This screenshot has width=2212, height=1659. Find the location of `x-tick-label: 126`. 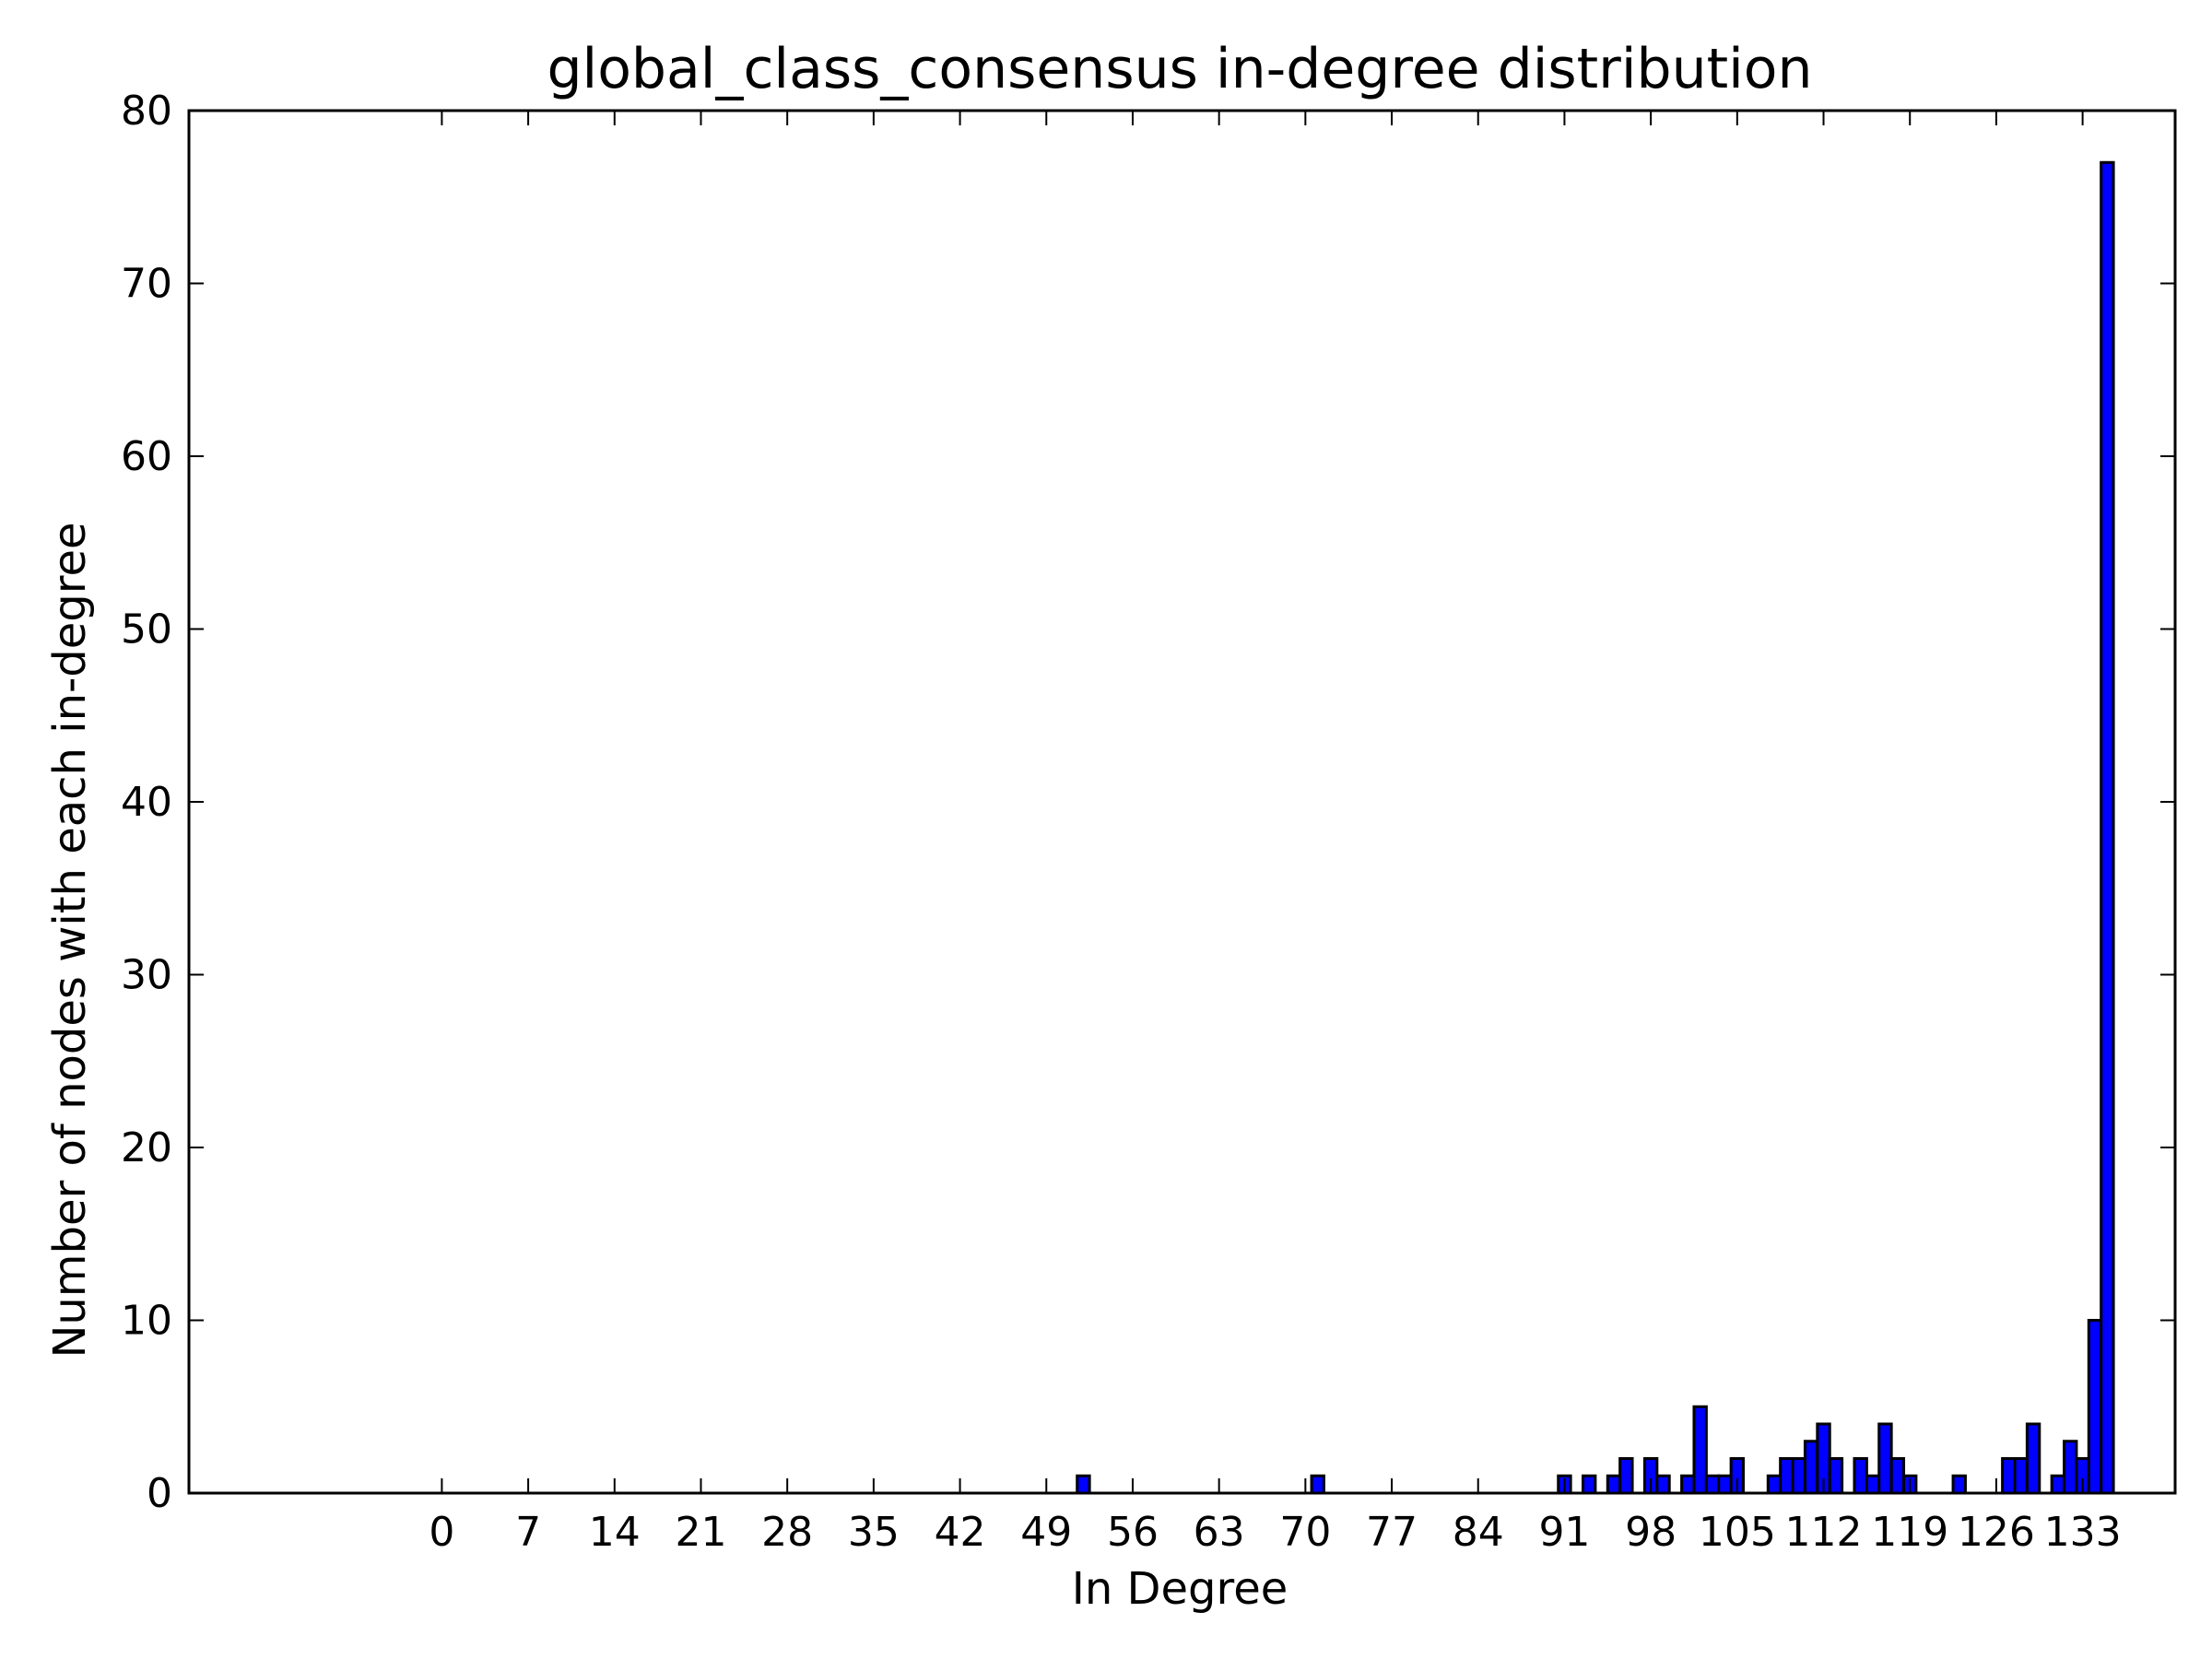

x-tick-label: 126 is located at coordinates (1996, 1532).